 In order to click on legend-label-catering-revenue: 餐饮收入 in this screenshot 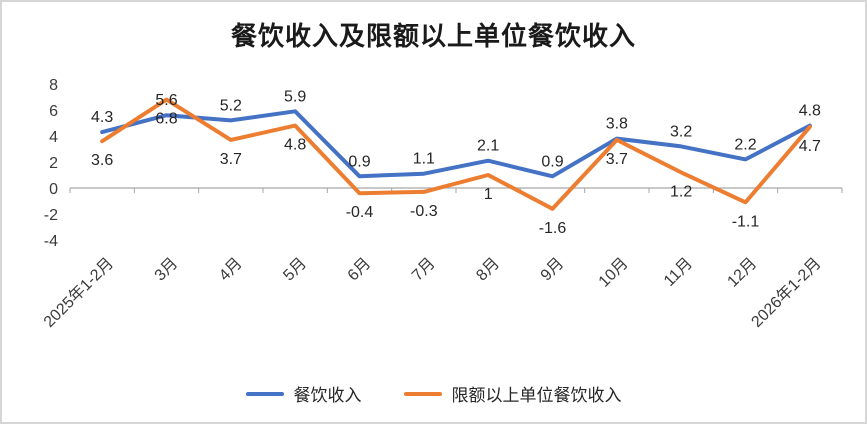, I will do `click(327, 395)`.